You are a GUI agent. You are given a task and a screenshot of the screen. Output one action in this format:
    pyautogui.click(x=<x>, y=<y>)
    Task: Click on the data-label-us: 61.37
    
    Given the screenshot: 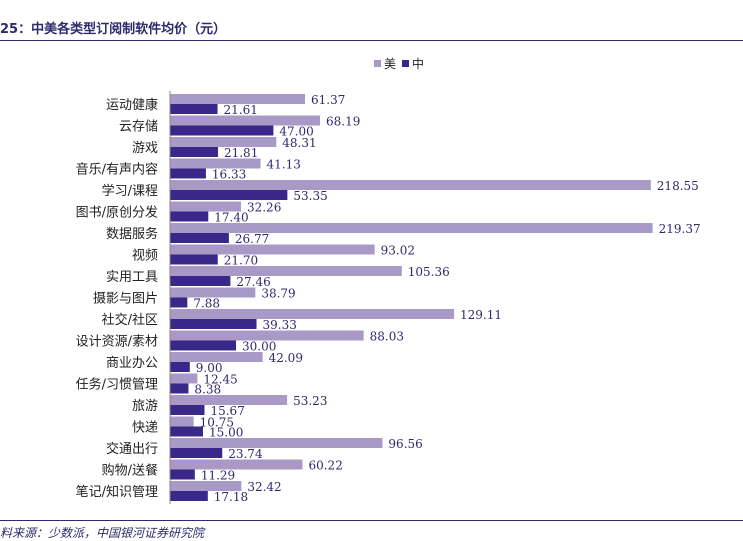 What is the action you would take?
    pyautogui.click(x=328, y=100)
    